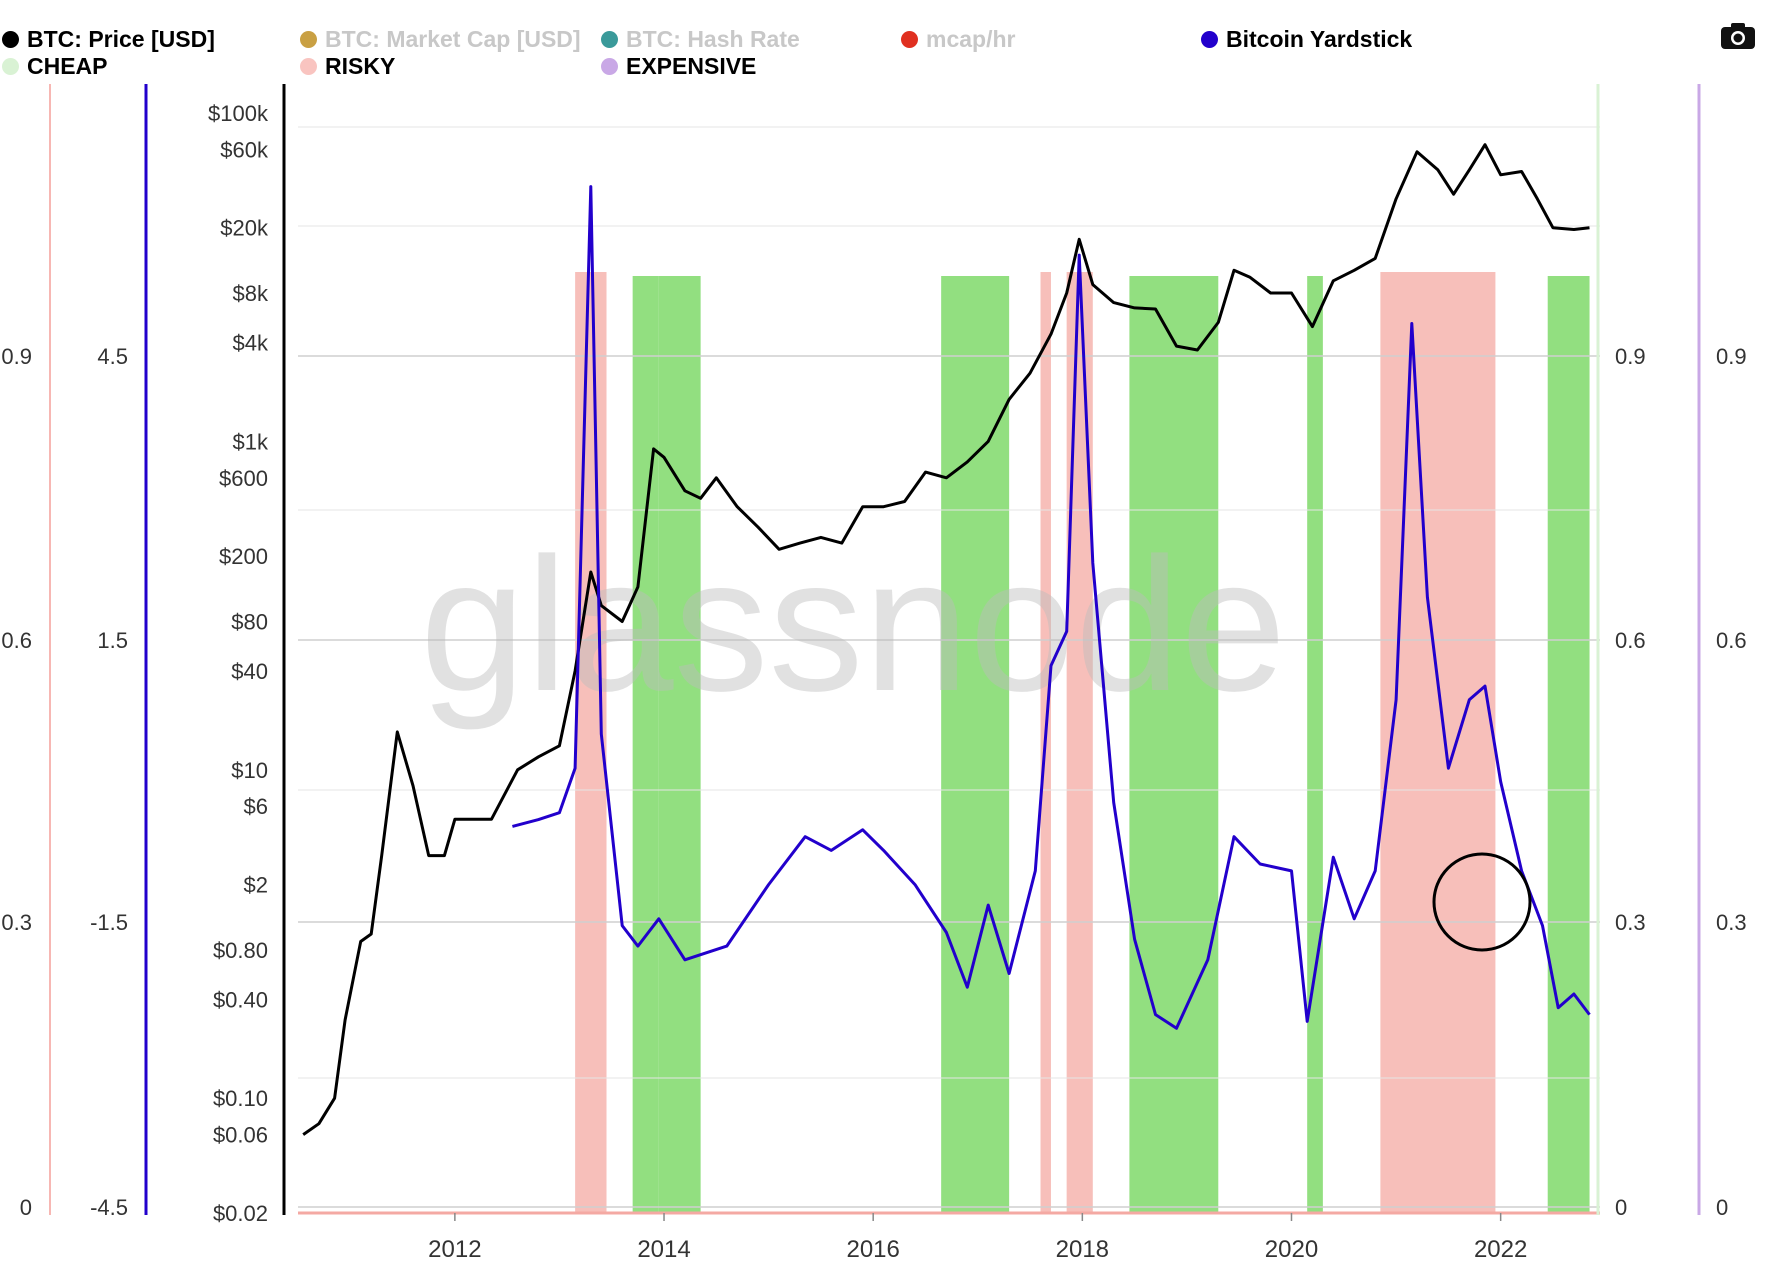 The width and height of the screenshot is (1770, 1264). Describe the element at coordinates (453, 39) in the screenshot. I see `legend-label: BTC: Market Cap [USD]` at that location.